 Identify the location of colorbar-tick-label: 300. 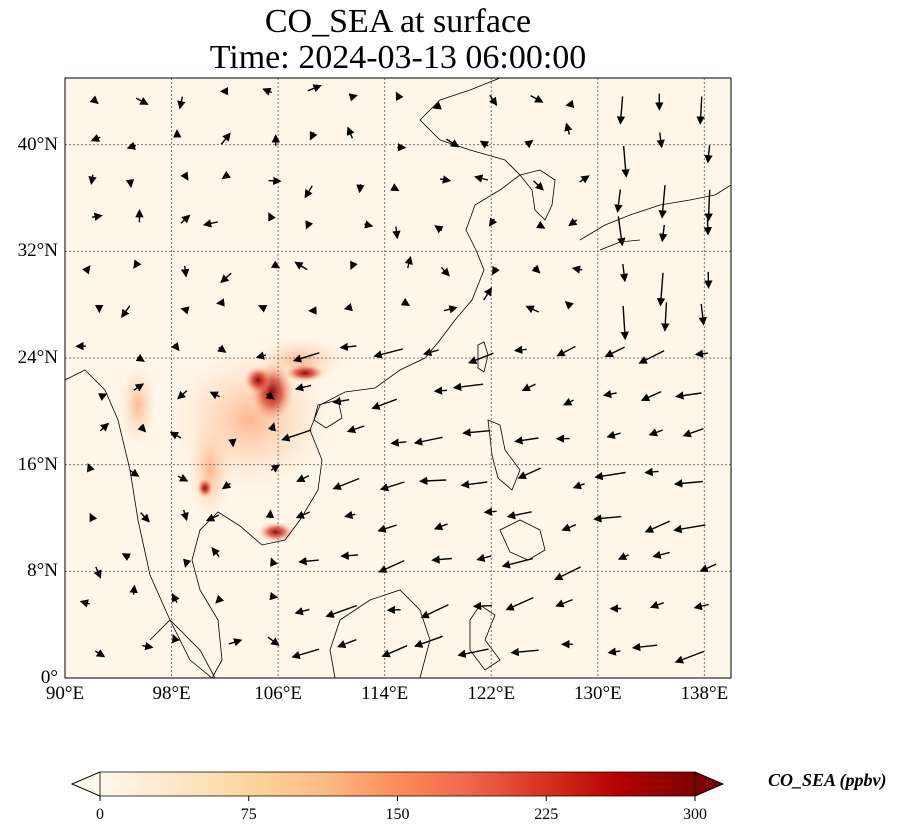
(695, 814).